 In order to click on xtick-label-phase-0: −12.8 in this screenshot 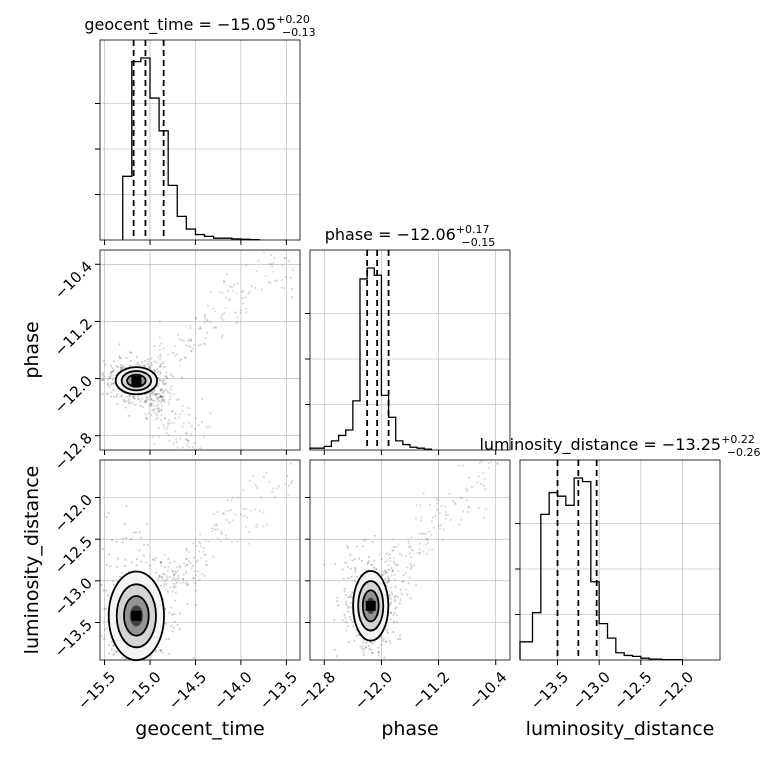, I will do `click(316, 690)`.